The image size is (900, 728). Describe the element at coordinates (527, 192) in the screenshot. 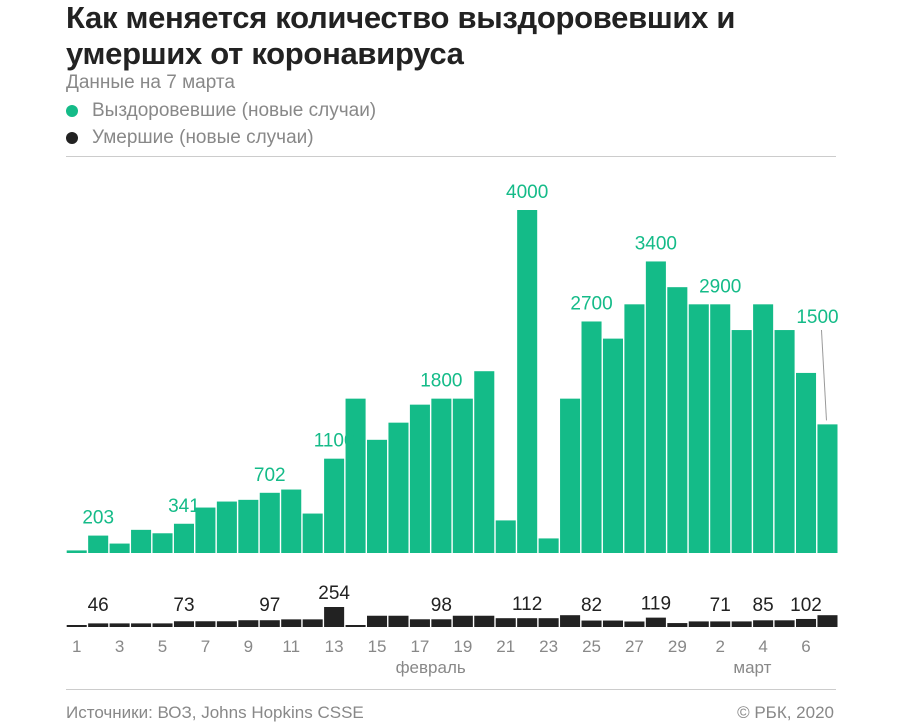

I see `recovered-data-label: 4000` at that location.